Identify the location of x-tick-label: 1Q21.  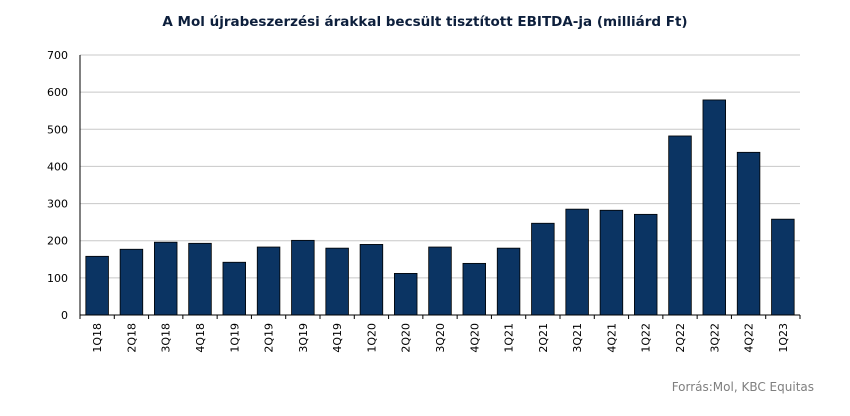
(509, 338).